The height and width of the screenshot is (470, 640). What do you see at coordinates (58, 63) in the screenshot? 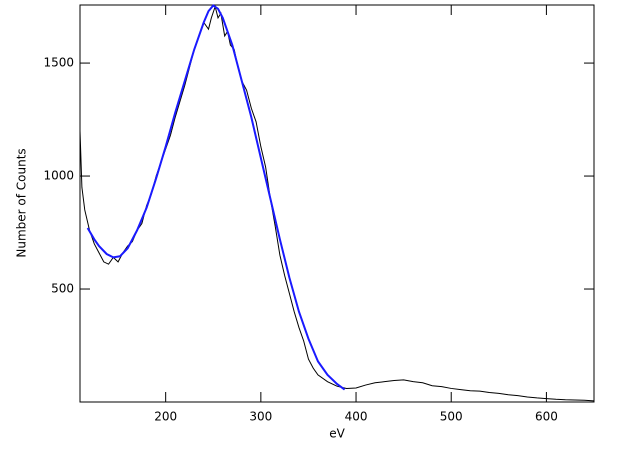
I see `y-tick-label: 1500` at bounding box center [58, 63].